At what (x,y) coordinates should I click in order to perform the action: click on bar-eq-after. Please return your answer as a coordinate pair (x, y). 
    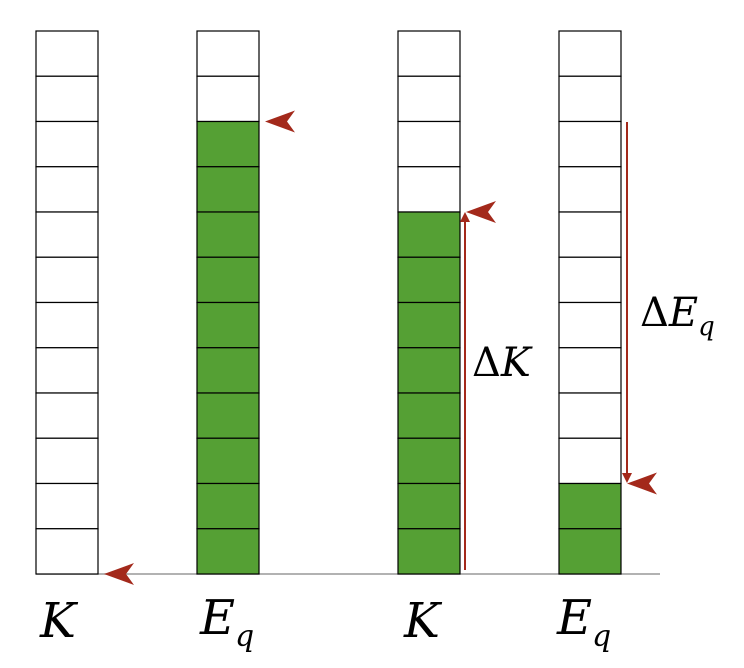
    Looking at the image, I should click on (590, 302).